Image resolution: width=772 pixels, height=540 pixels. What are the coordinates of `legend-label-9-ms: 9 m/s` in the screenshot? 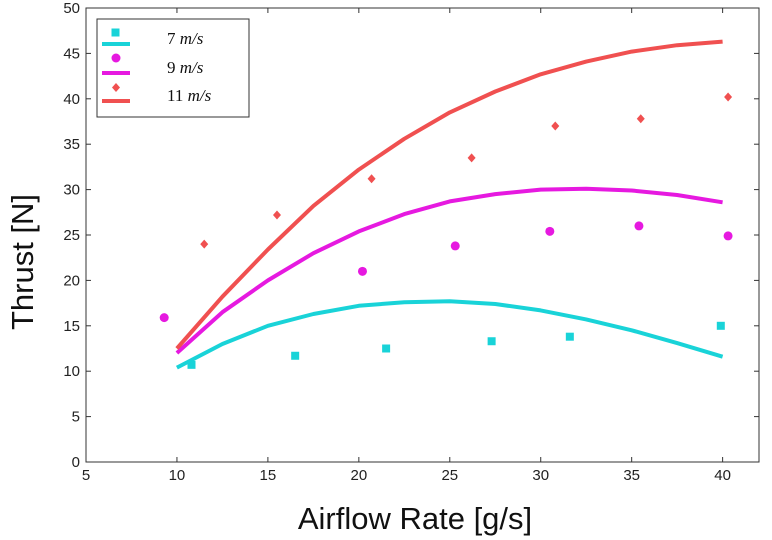 It's located at (185, 67).